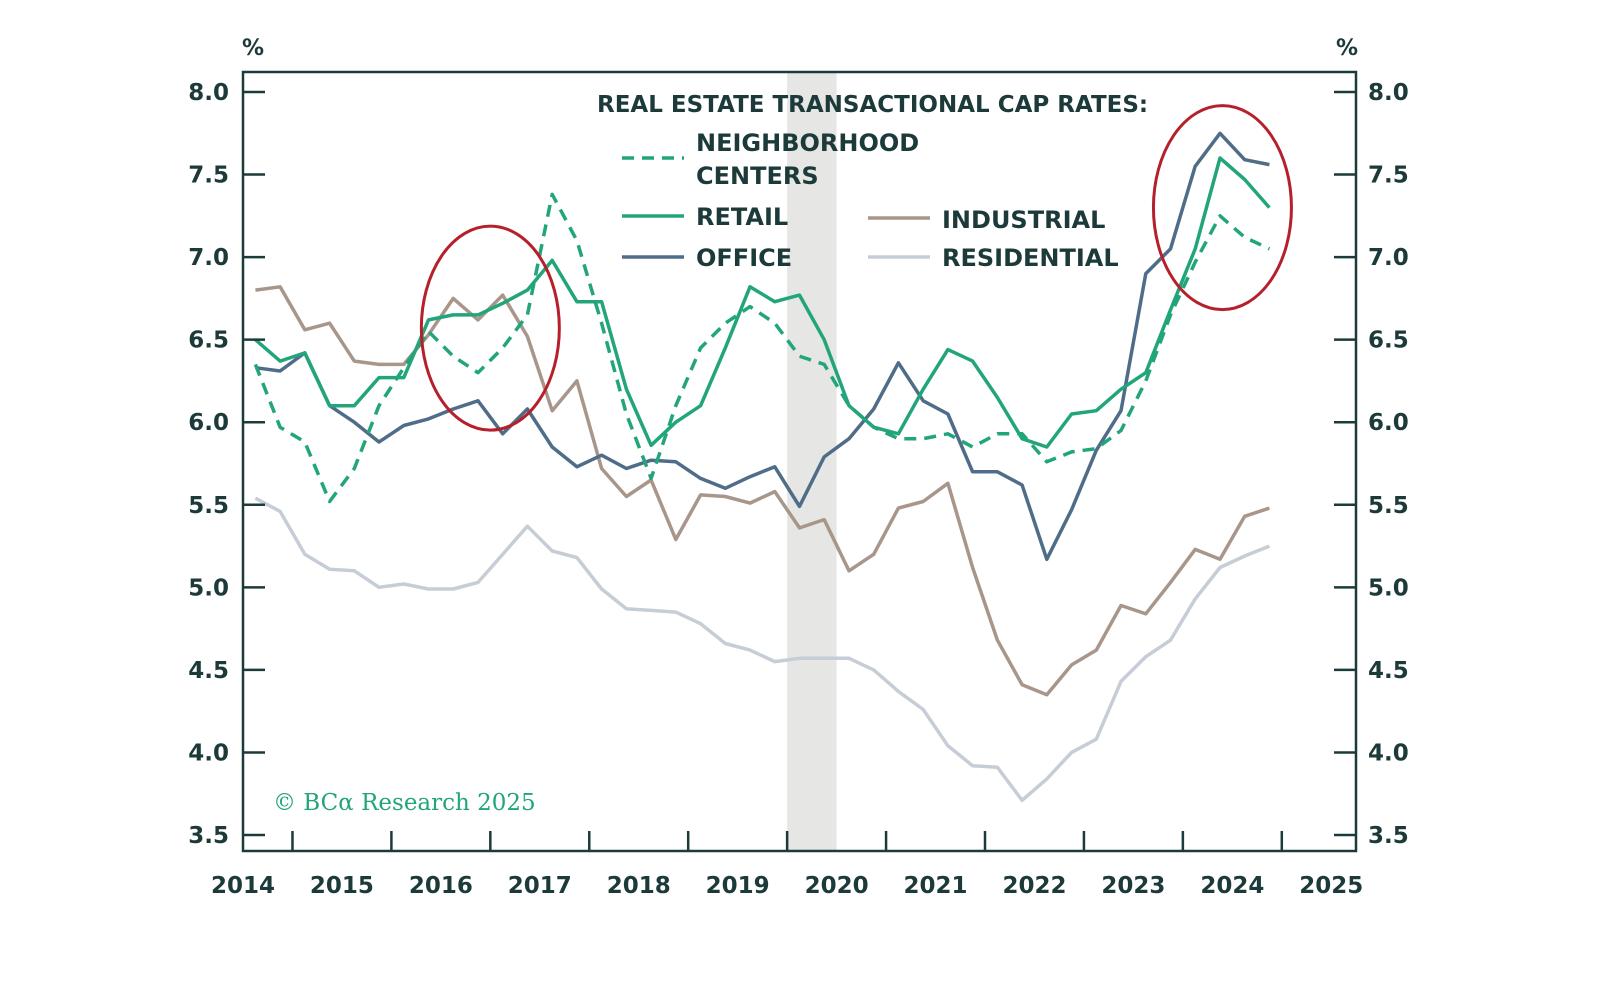 This screenshot has height=981, width=1600. I want to click on right-y-tick-label: 6.5, so click(1388, 341).